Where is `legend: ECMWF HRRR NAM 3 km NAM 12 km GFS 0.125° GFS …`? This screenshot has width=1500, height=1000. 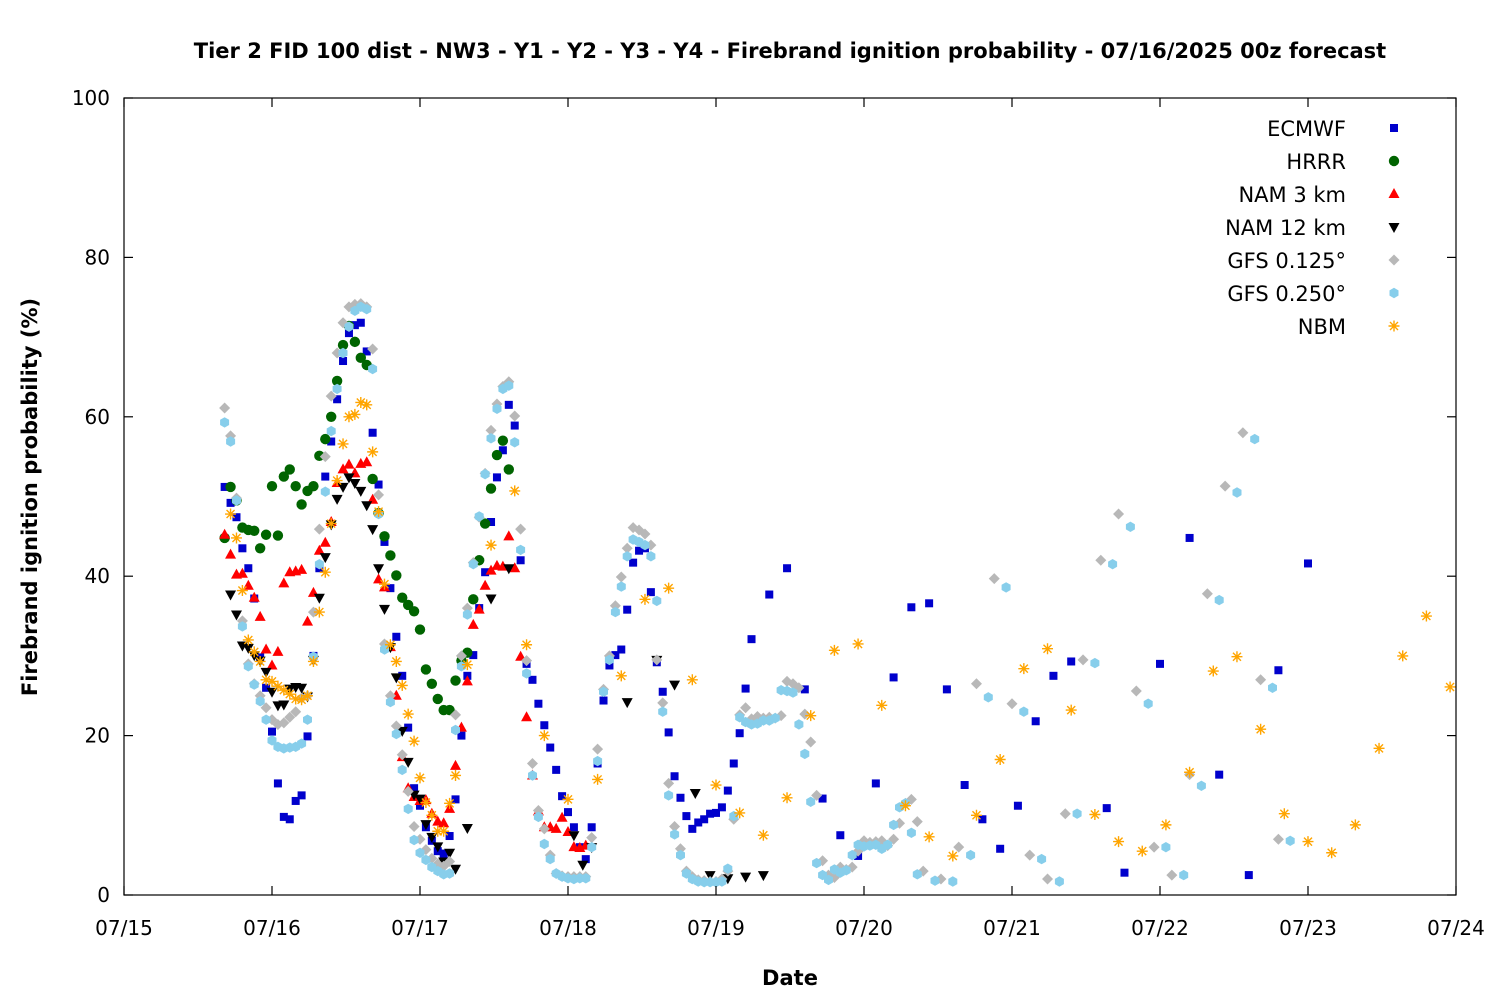 legend: ECMWF HRRR NAM 3 km NAM 12 km GFS 0.125° GFS … is located at coordinates (1312, 228).